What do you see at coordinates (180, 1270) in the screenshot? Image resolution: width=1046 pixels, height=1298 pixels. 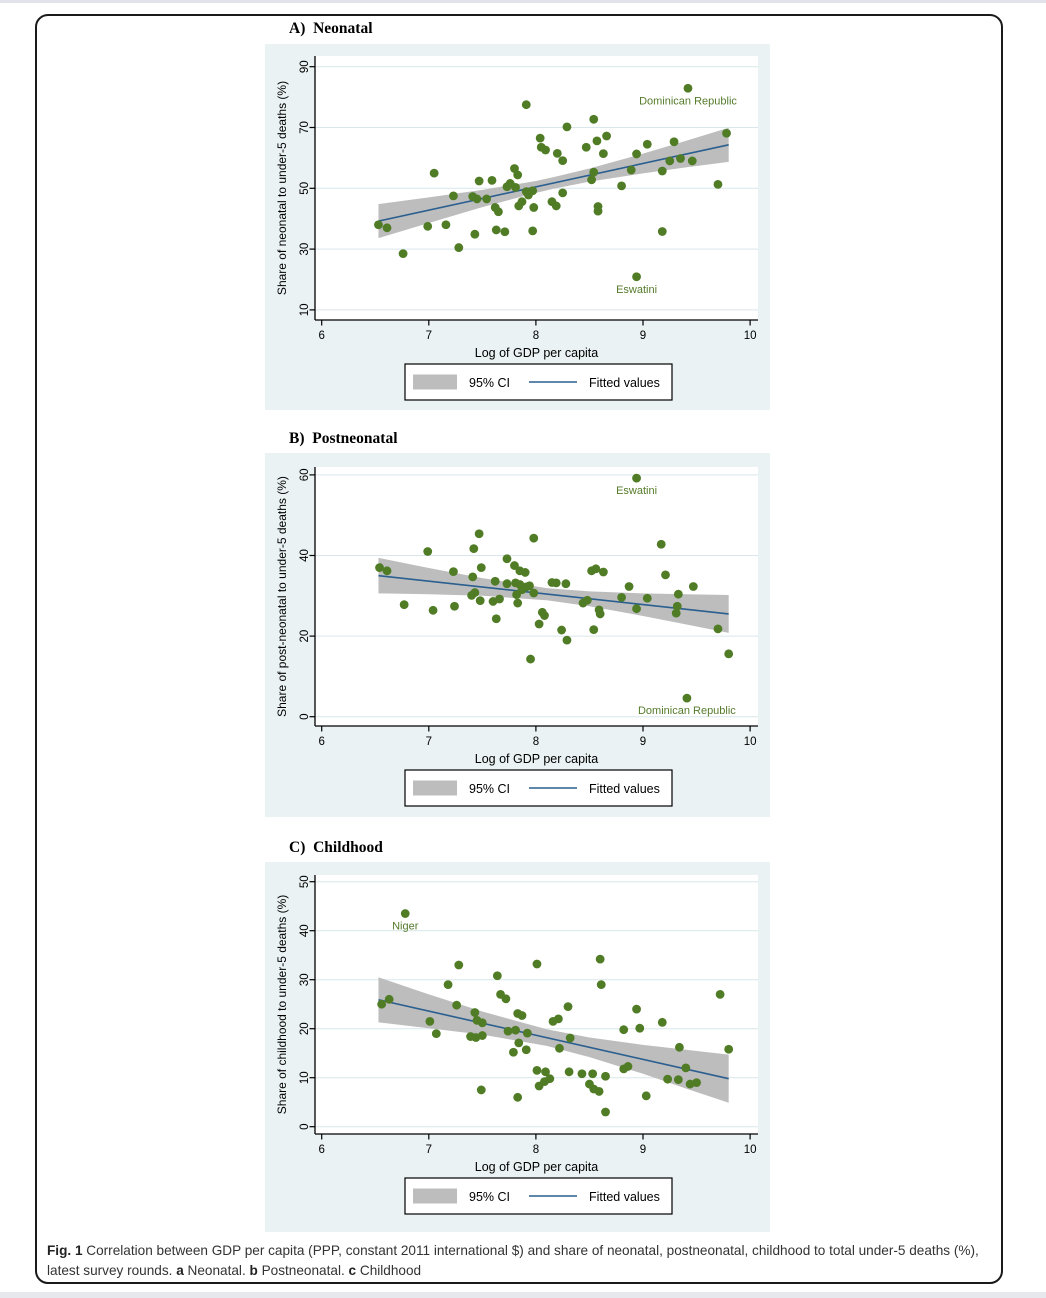 I see `caption-bold-run: a` at bounding box center [180, 1270].